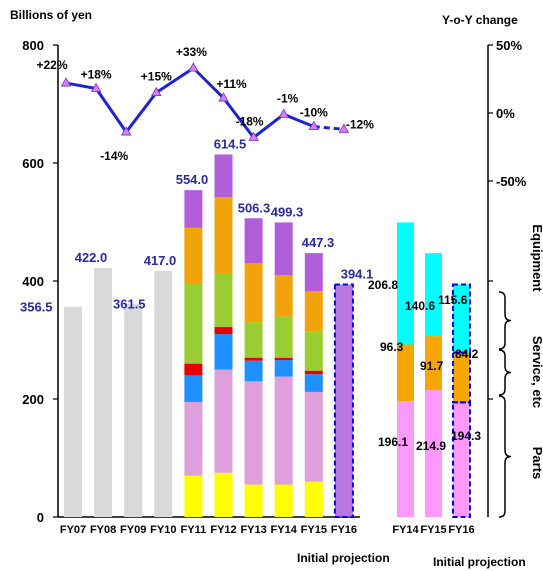 This screenshot has height=571, width=543. What do you see at coordinates (192, 179) in the screenshot?
I see `bar-total-label: 554.0` at bounding box center [192, 179].